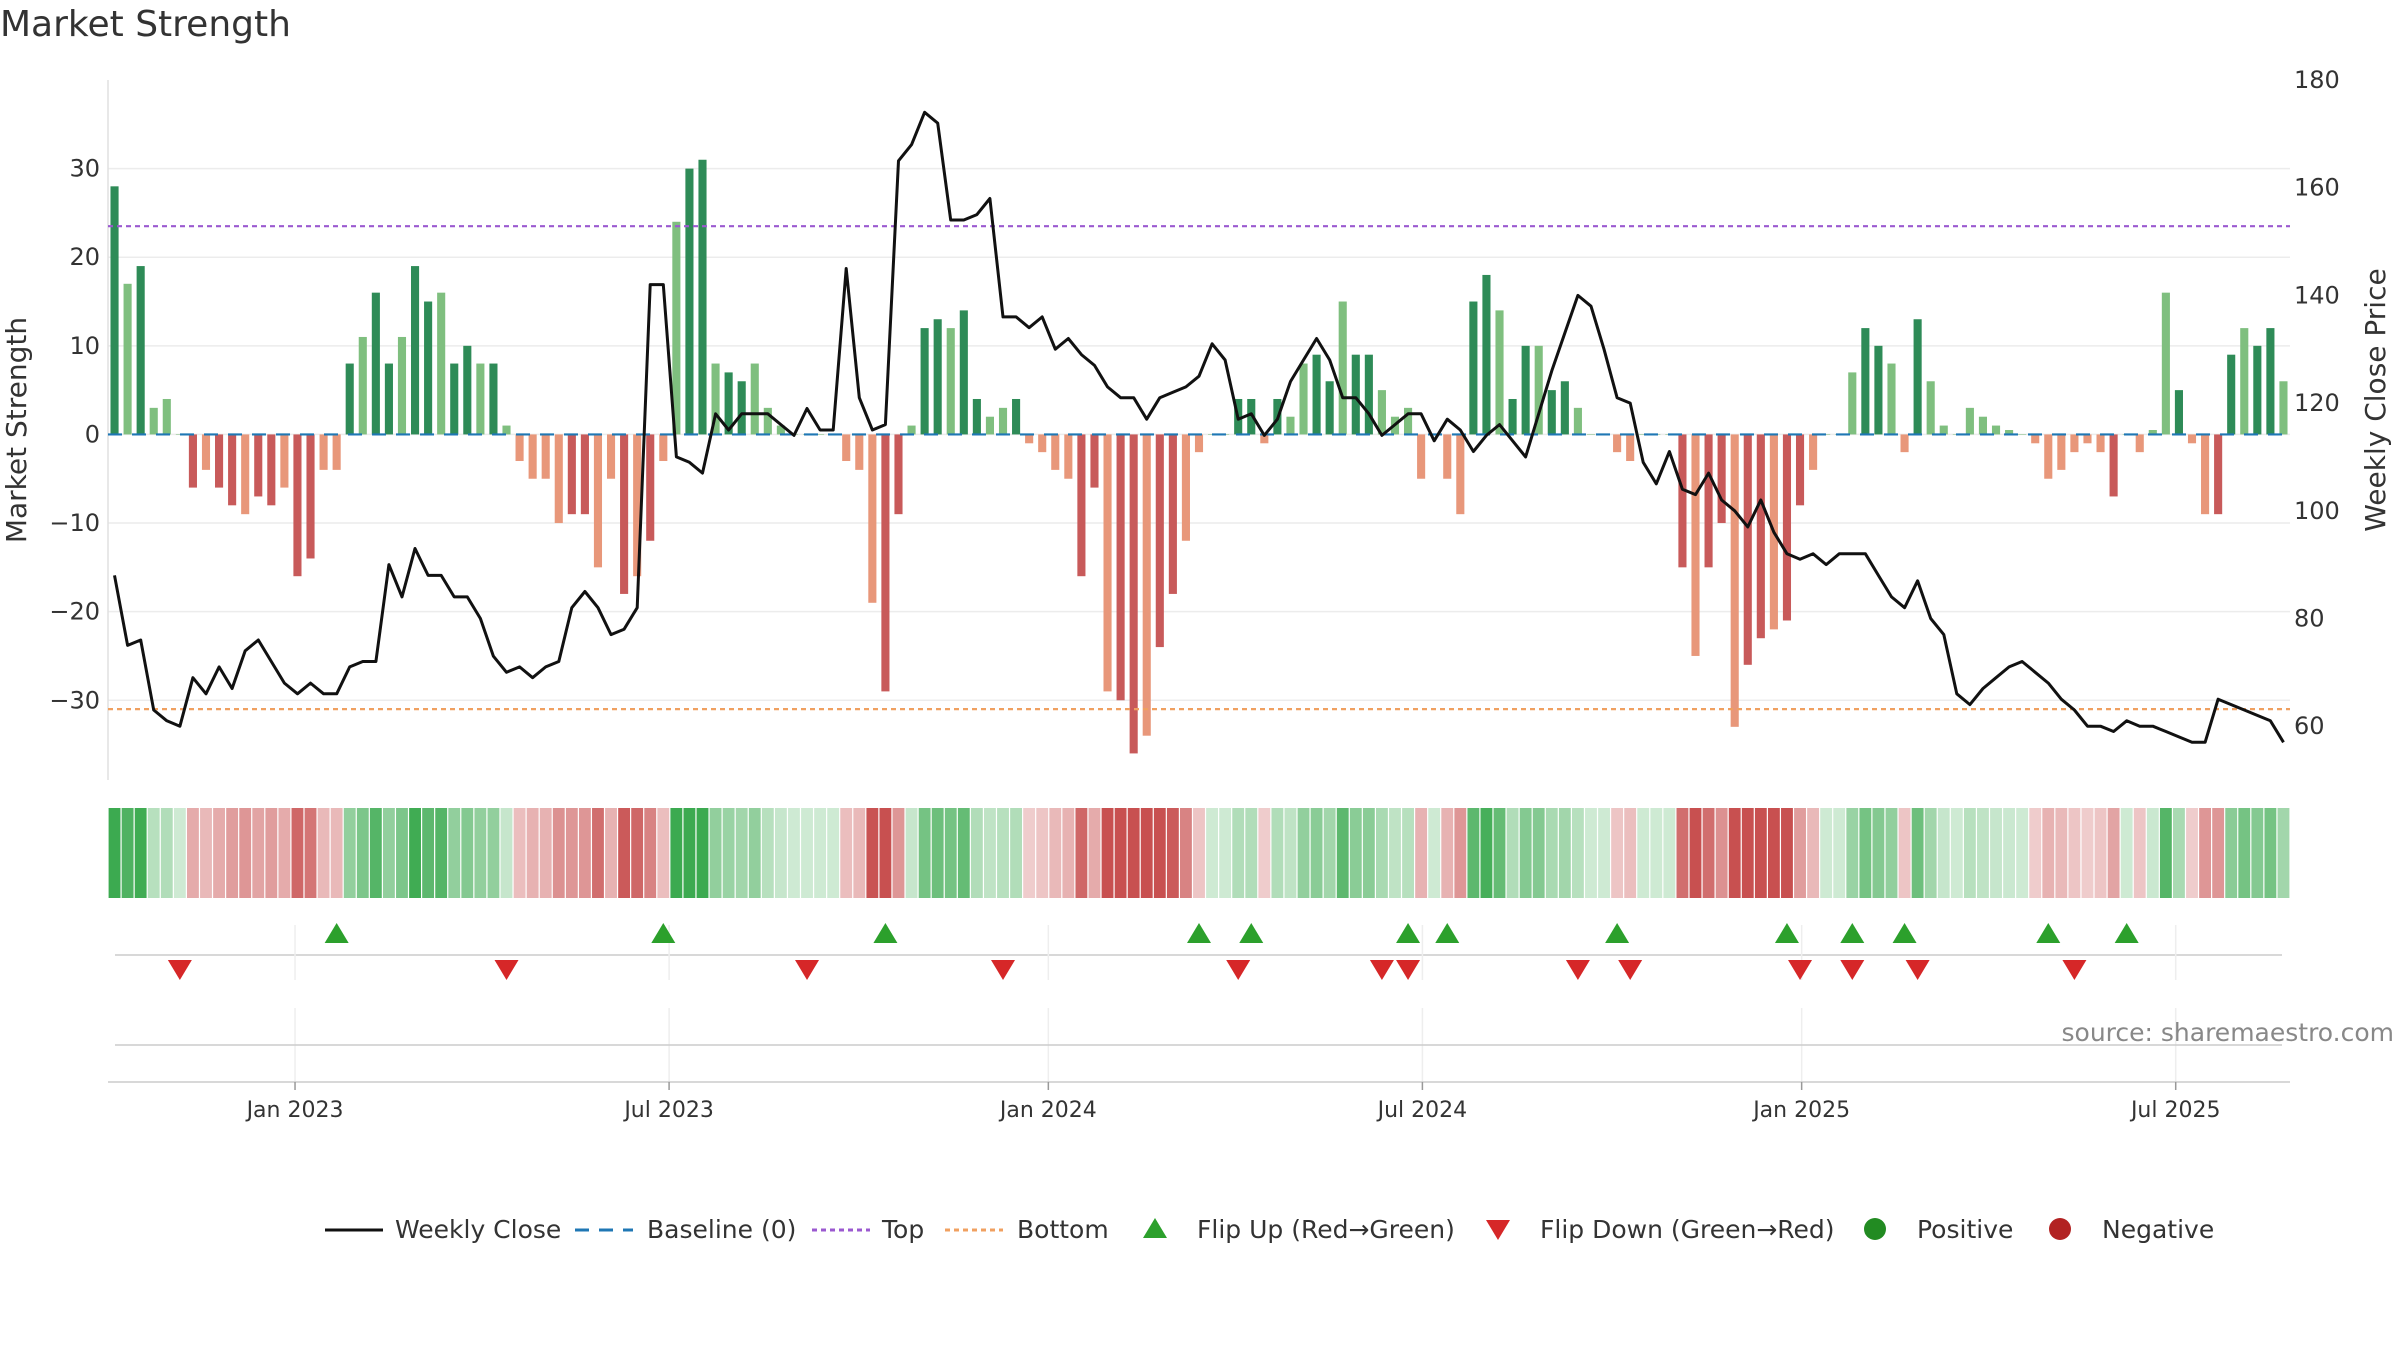  I want to click on x-tick-label: Jan 2025, so click(1800, 1110).